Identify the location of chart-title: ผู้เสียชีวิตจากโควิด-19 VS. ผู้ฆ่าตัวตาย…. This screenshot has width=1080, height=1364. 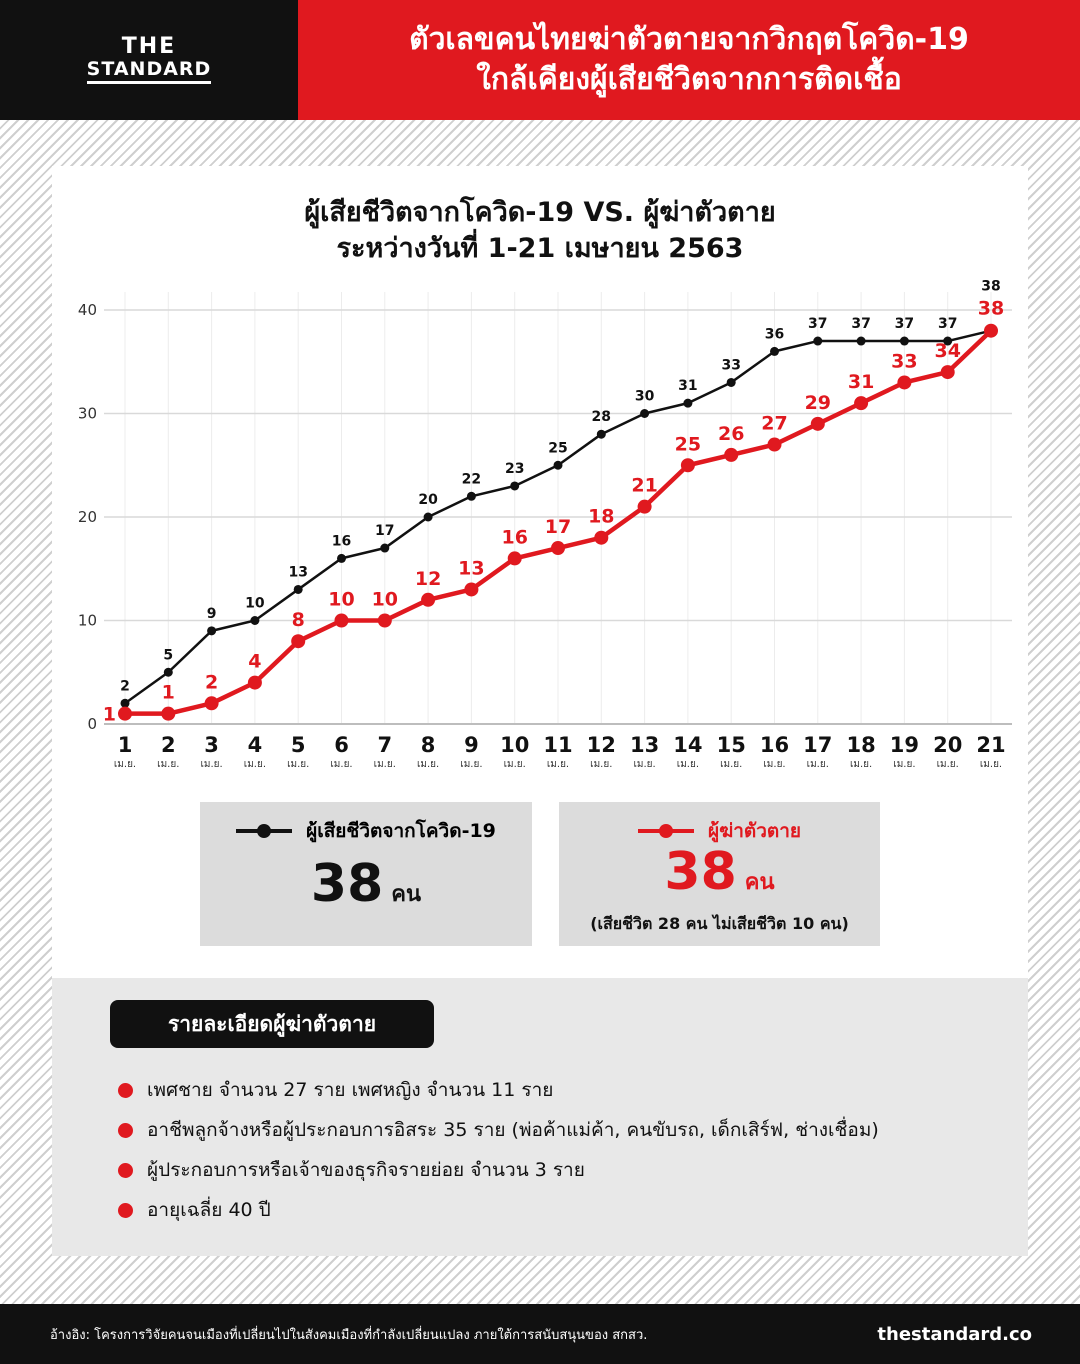
(540, 231).